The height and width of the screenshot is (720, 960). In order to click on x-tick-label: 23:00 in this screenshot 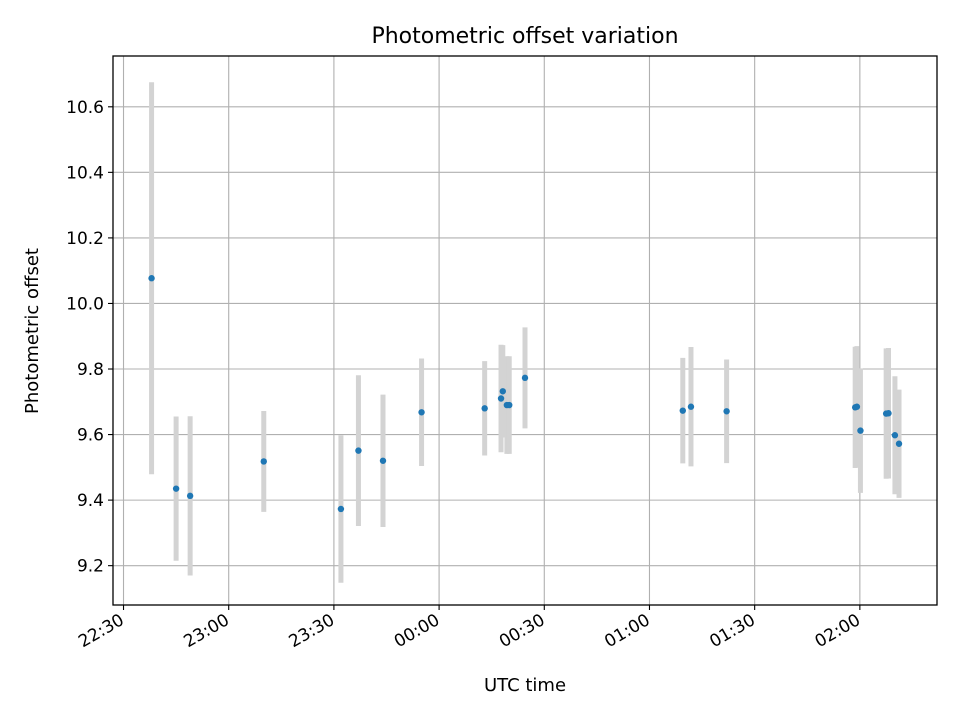, I will do `click(206, 631)`.